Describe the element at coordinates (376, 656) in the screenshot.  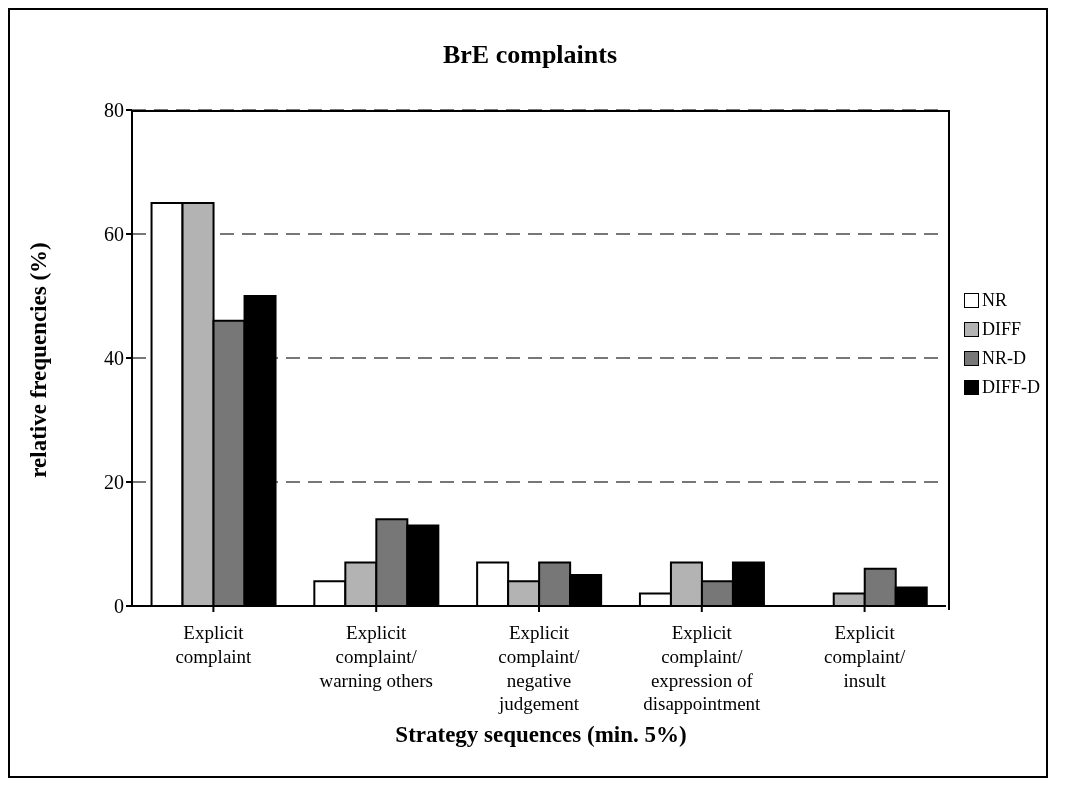
I see `x-tick-label: Explicit complaint/ warning others` at that location.